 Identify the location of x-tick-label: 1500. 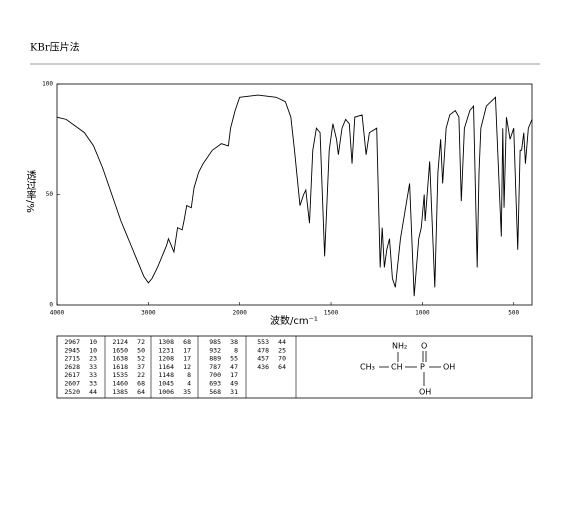
(331, 313).